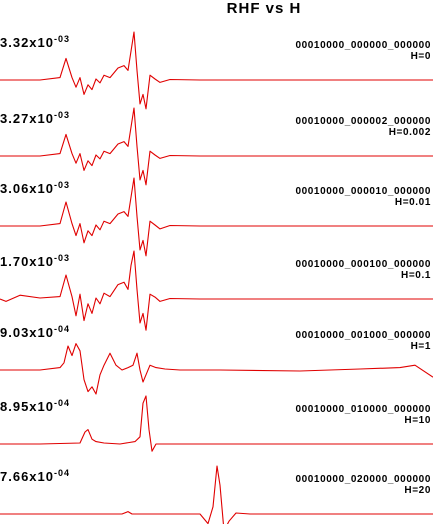  What do you see at coordinates (363, 409) in the screenshot?
I see `trace-name-label: 00010000_010000_000000` at bounding box center [363, 409].